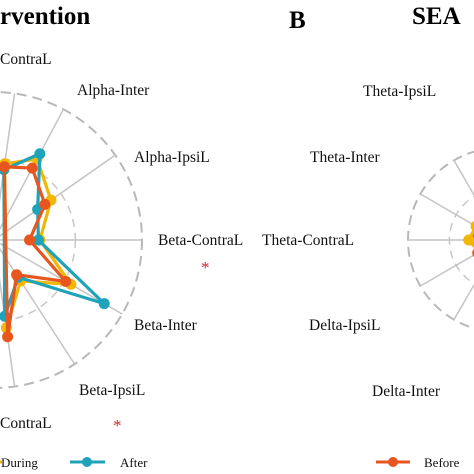 Image resolution: width=474 pixels, height=474 pixels. Describe the element at coordinates (87, 462) in the screenshot. I see `legend-after-marker` at that location.